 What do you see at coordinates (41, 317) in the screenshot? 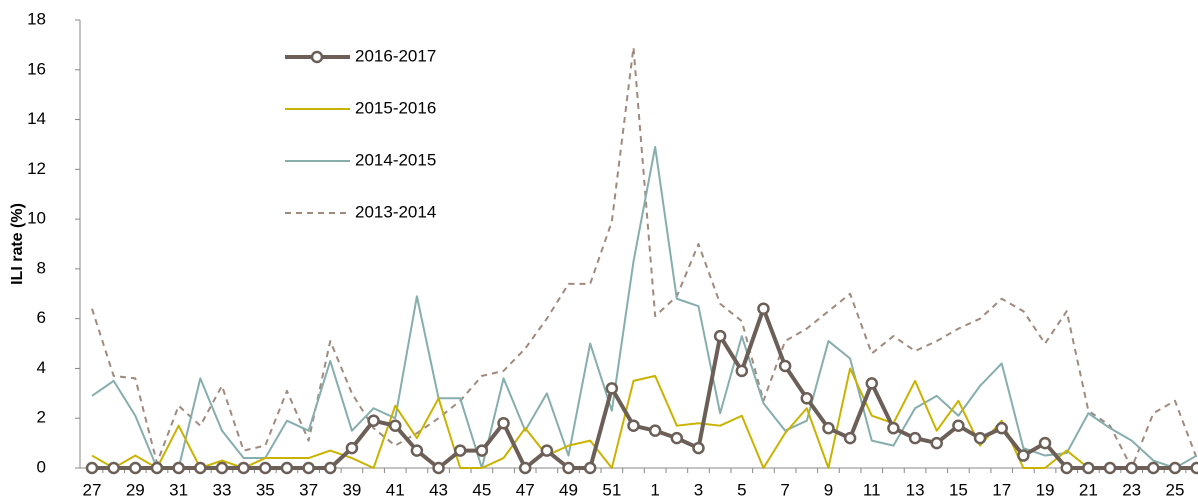
I see `y-tick-label: 6` at bounding box center [41, 317].